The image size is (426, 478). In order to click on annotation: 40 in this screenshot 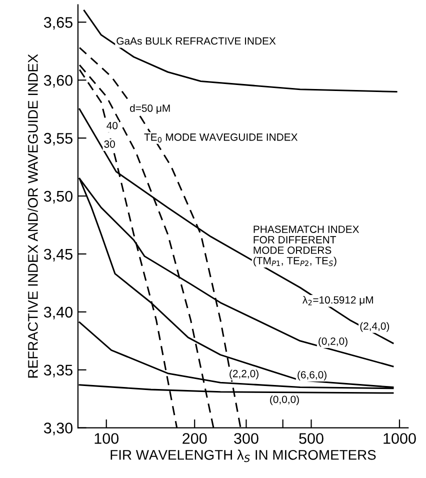, I will do `click(112, 126)`.